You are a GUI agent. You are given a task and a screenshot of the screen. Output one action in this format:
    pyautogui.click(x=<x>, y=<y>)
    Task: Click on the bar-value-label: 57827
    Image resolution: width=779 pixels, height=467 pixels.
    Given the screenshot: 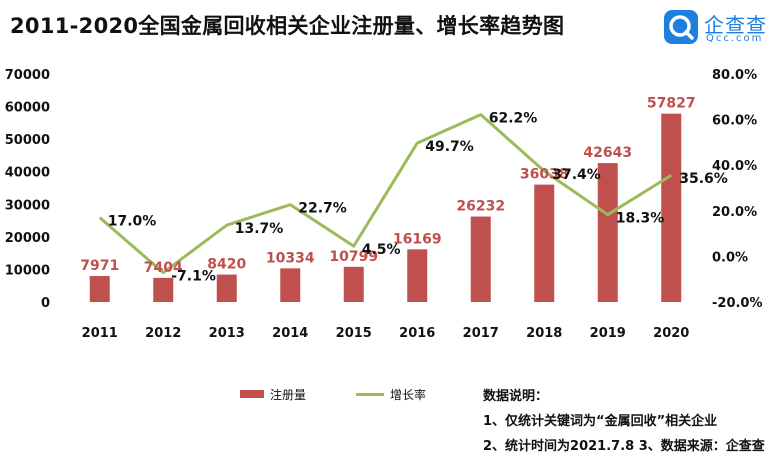 What is the action you would take?
    pyautogui.click(x=671, y=104)
    